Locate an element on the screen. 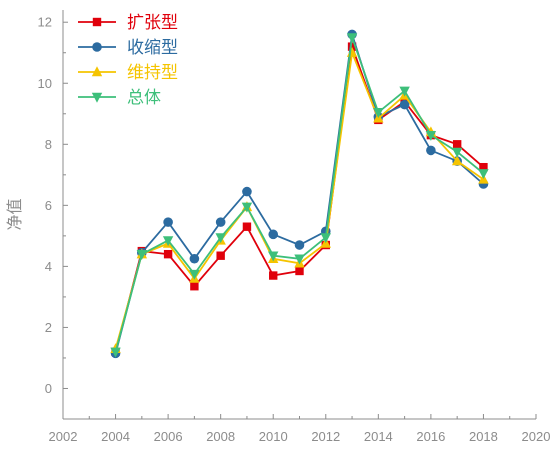 This screenshot has height=450, width=552. legend-item: 维持型 is located at coordinates (128, 73).